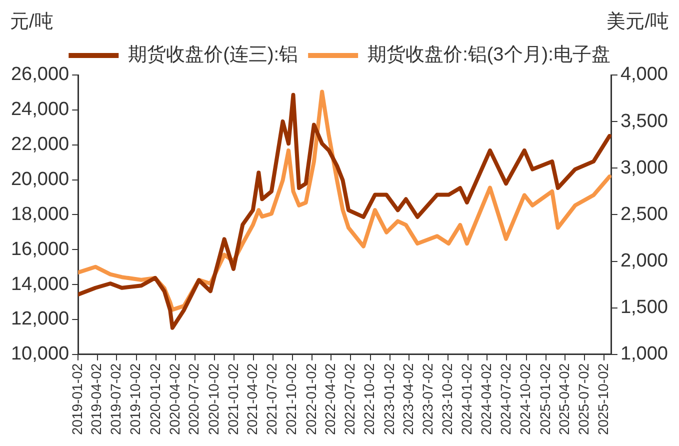  What do you see at coordinates (369, 399) in the screenshot?
I see `x-tick-label: 2022-10-02` at bounding box center [369, 399].